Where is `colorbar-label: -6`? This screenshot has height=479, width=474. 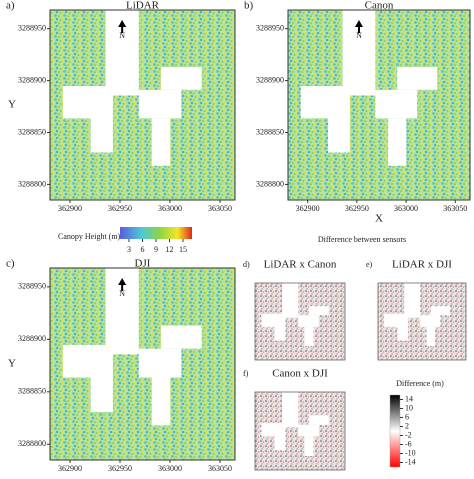 colorbar-label: -6 is located at coordinates (408, 443).